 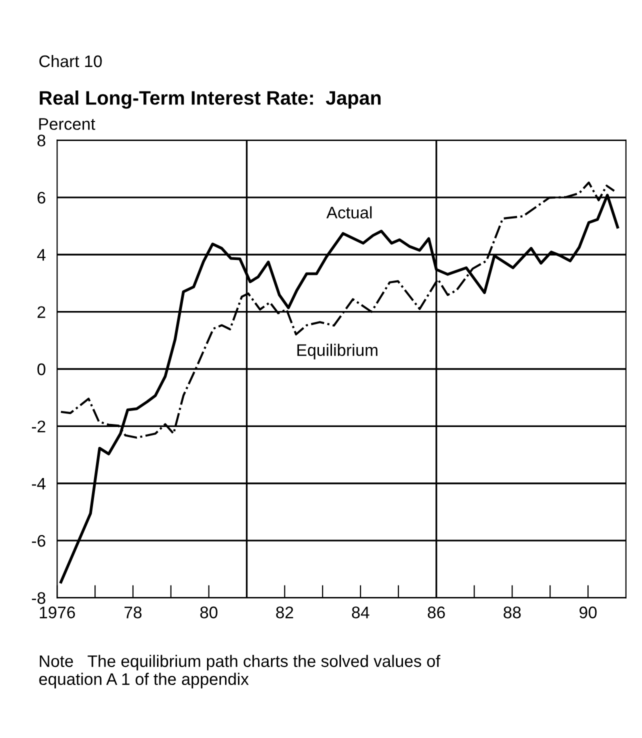 I want to click on y-tick-label: 8, so click(x=41, y=140).